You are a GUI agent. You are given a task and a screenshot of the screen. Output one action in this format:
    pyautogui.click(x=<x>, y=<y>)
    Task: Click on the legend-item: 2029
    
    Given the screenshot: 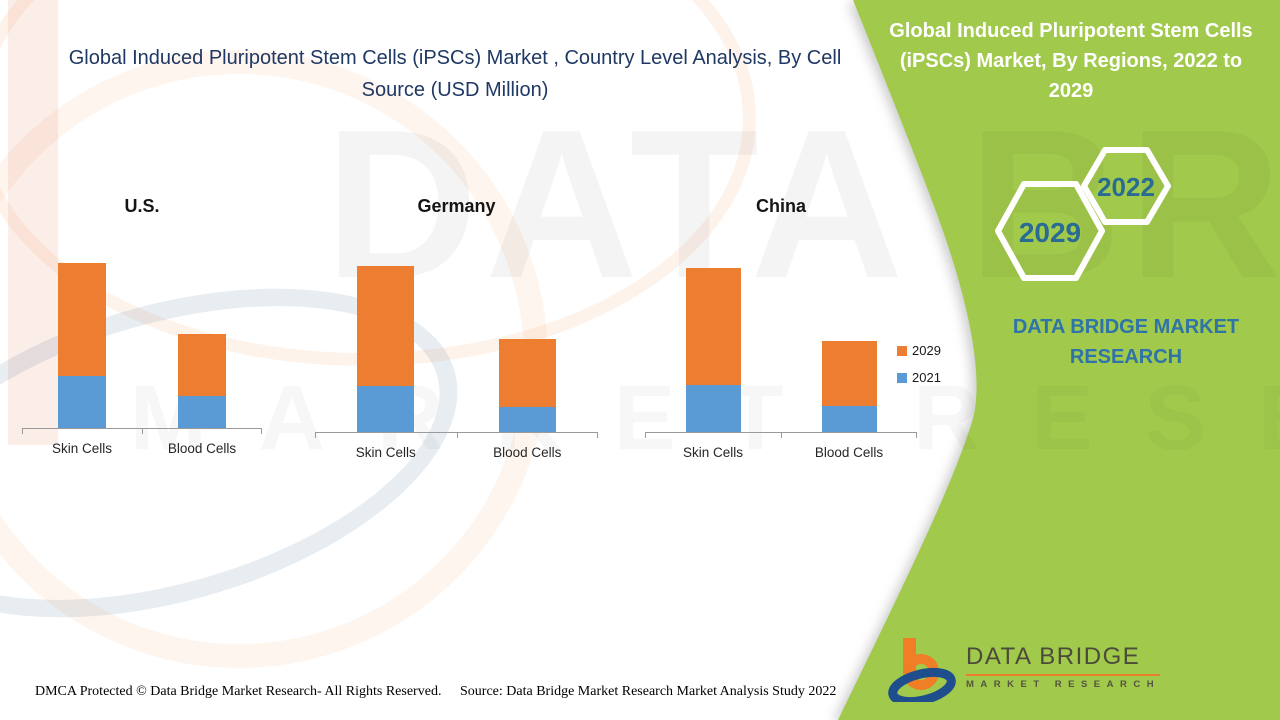 What is the action you would take?
    pyautogui.click(x=919, y=350)
    